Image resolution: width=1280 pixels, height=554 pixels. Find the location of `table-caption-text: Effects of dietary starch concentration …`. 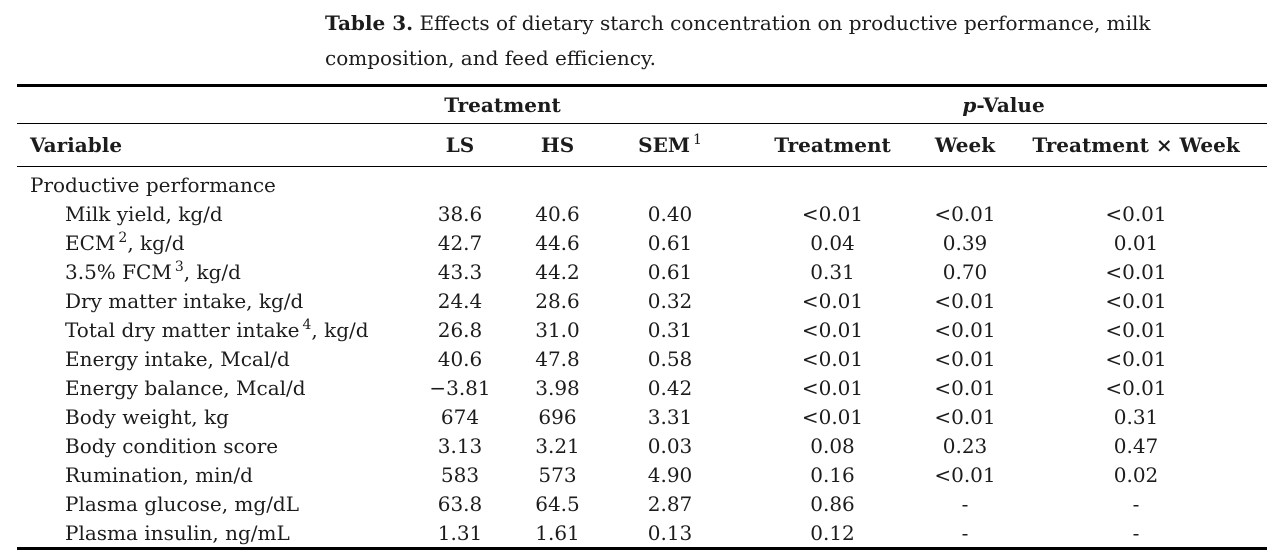

table-caption-text: Effects of dietary starch concentration … is located at coordinates (738, 40).